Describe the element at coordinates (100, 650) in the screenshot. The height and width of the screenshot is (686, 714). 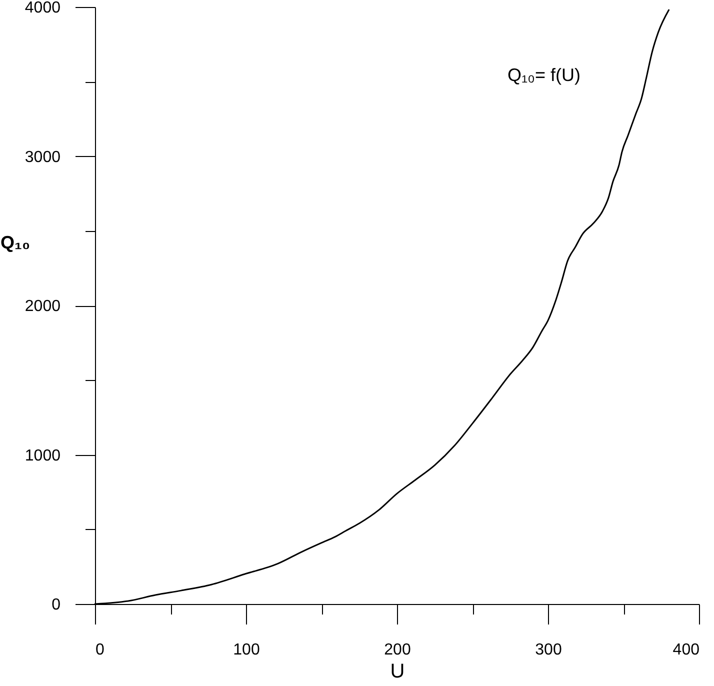
I see `x-tick-label: 0` at that location.